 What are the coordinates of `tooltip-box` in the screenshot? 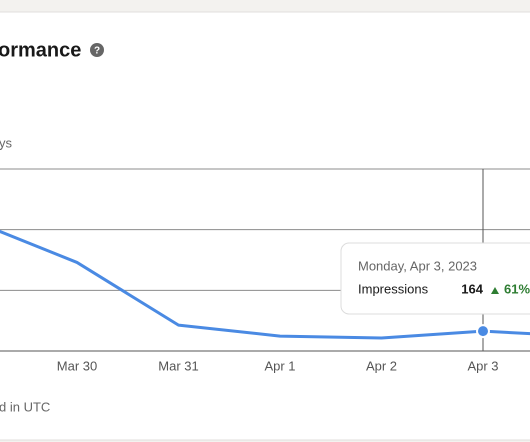 It's located at (435, 278).